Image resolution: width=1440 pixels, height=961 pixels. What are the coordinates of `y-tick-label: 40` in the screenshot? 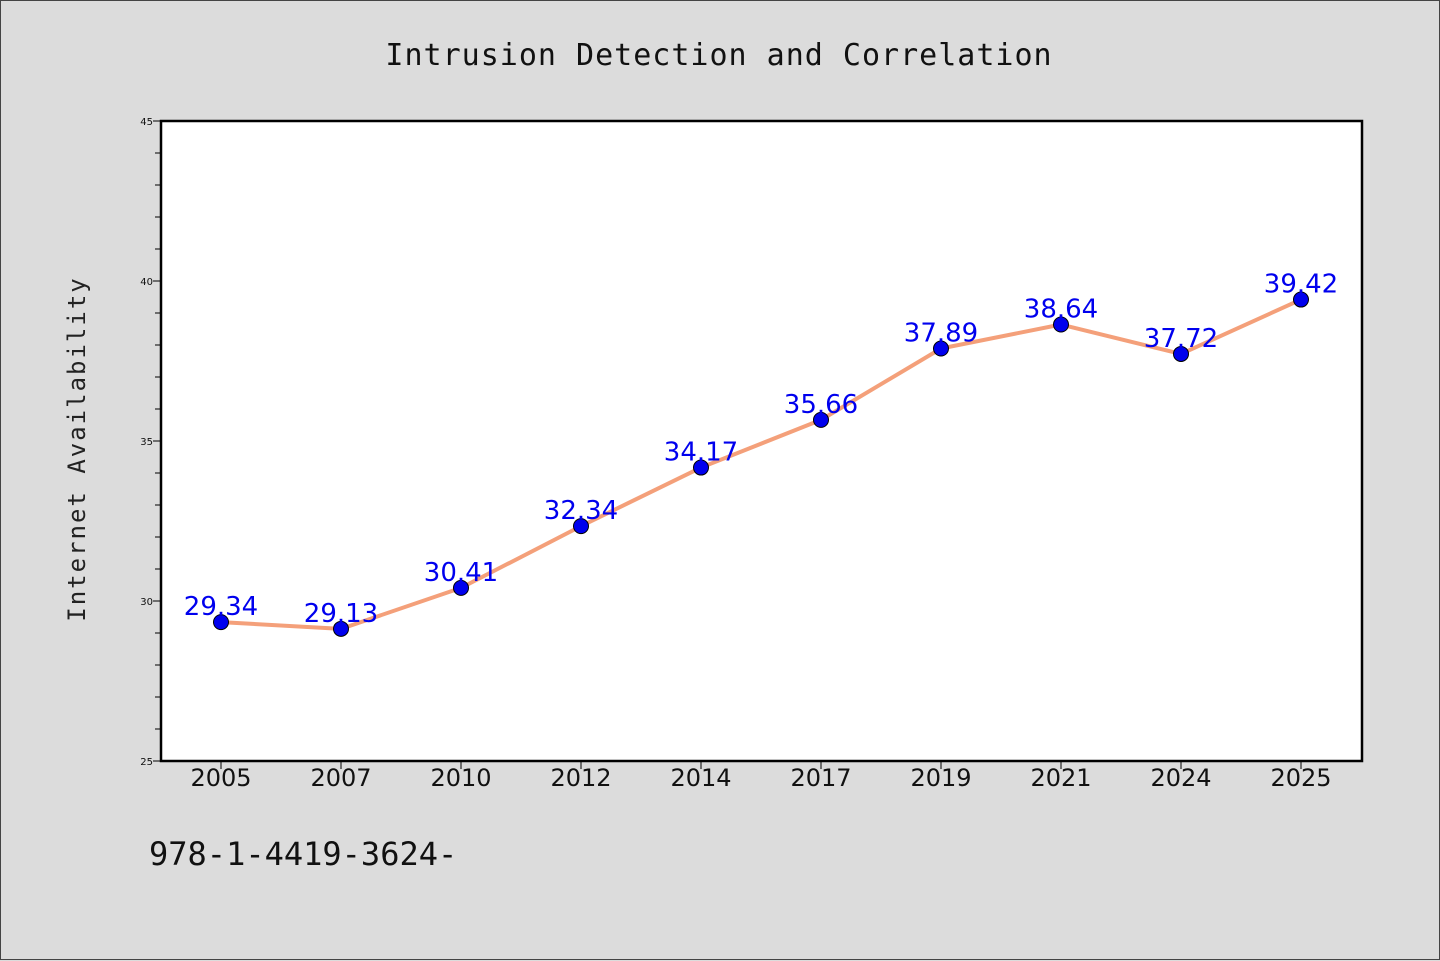 It's located at (146, 282).